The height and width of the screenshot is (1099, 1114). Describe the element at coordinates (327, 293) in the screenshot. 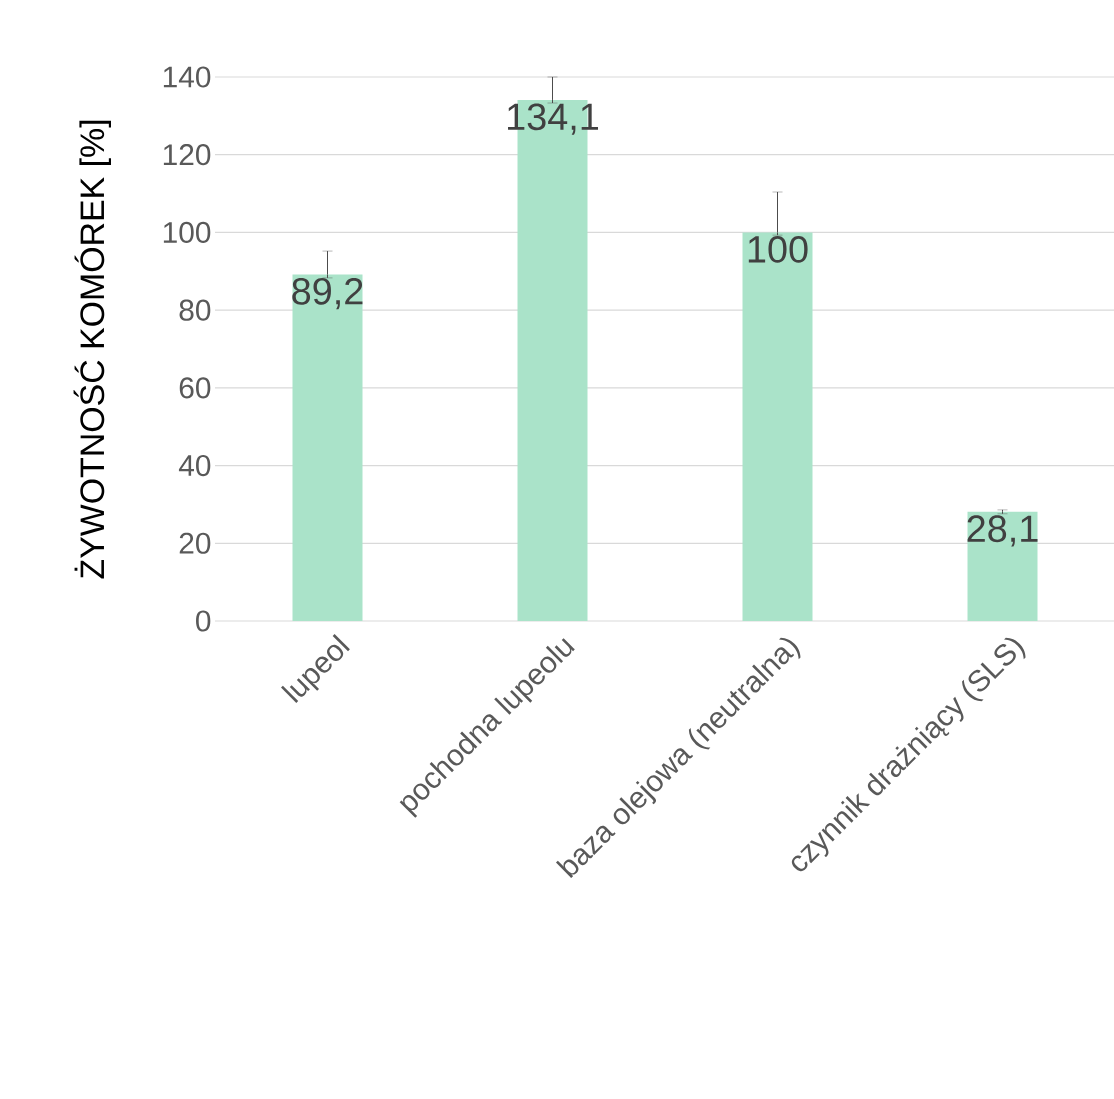

I see `data-label: 89,2` at that location.